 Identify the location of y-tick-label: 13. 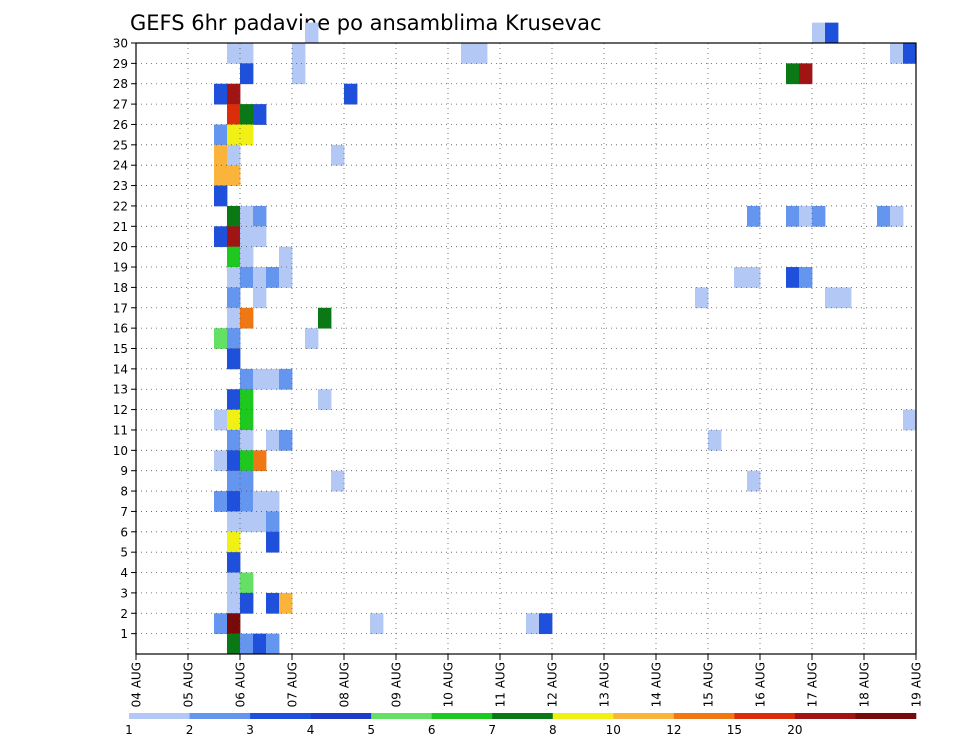
(120, 390).